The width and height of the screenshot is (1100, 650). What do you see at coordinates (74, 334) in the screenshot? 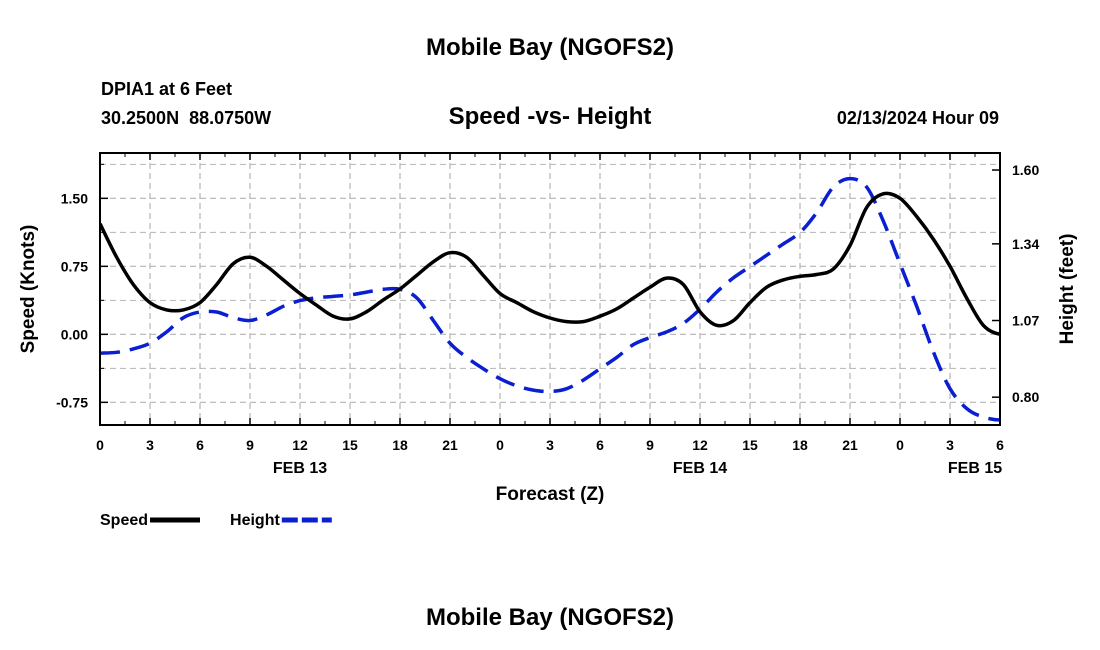
I see `y-left-tick-label: 0.00` at bounding box center [74, 334].